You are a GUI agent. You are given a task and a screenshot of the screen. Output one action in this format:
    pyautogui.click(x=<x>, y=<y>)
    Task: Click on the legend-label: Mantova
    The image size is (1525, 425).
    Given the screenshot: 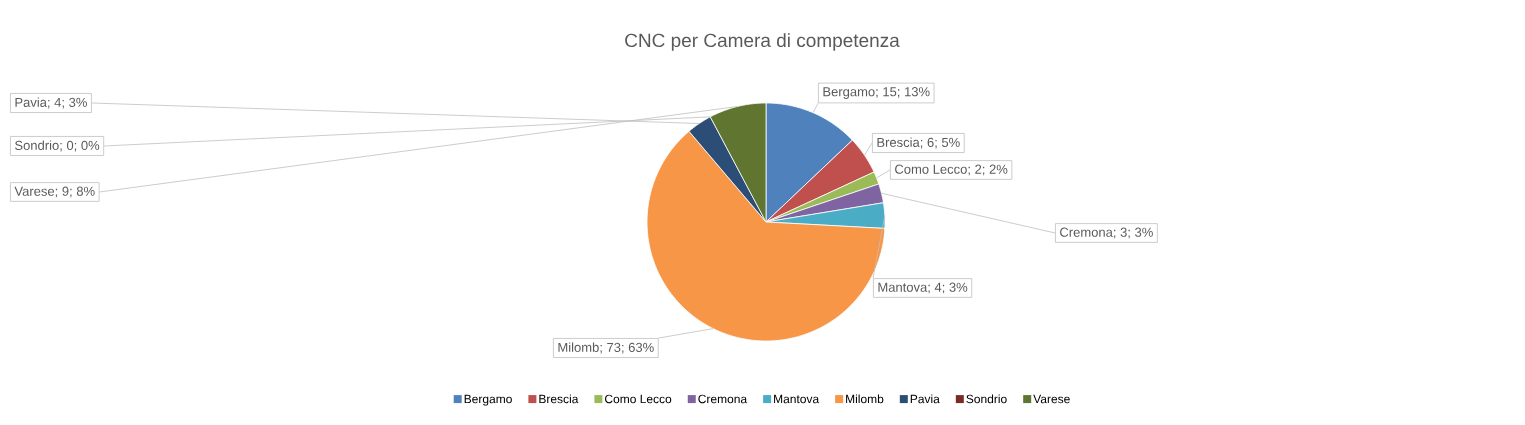 What is the action you would take?
    pyautogui.click(x=797, y=399)
    